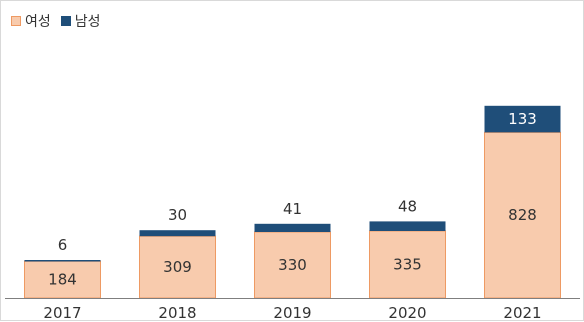 This screenshot has height=322, width=584. Describe the element at coordinates (87, 22) in the screenshot. I see `legend-label-male: 남성` at that location.